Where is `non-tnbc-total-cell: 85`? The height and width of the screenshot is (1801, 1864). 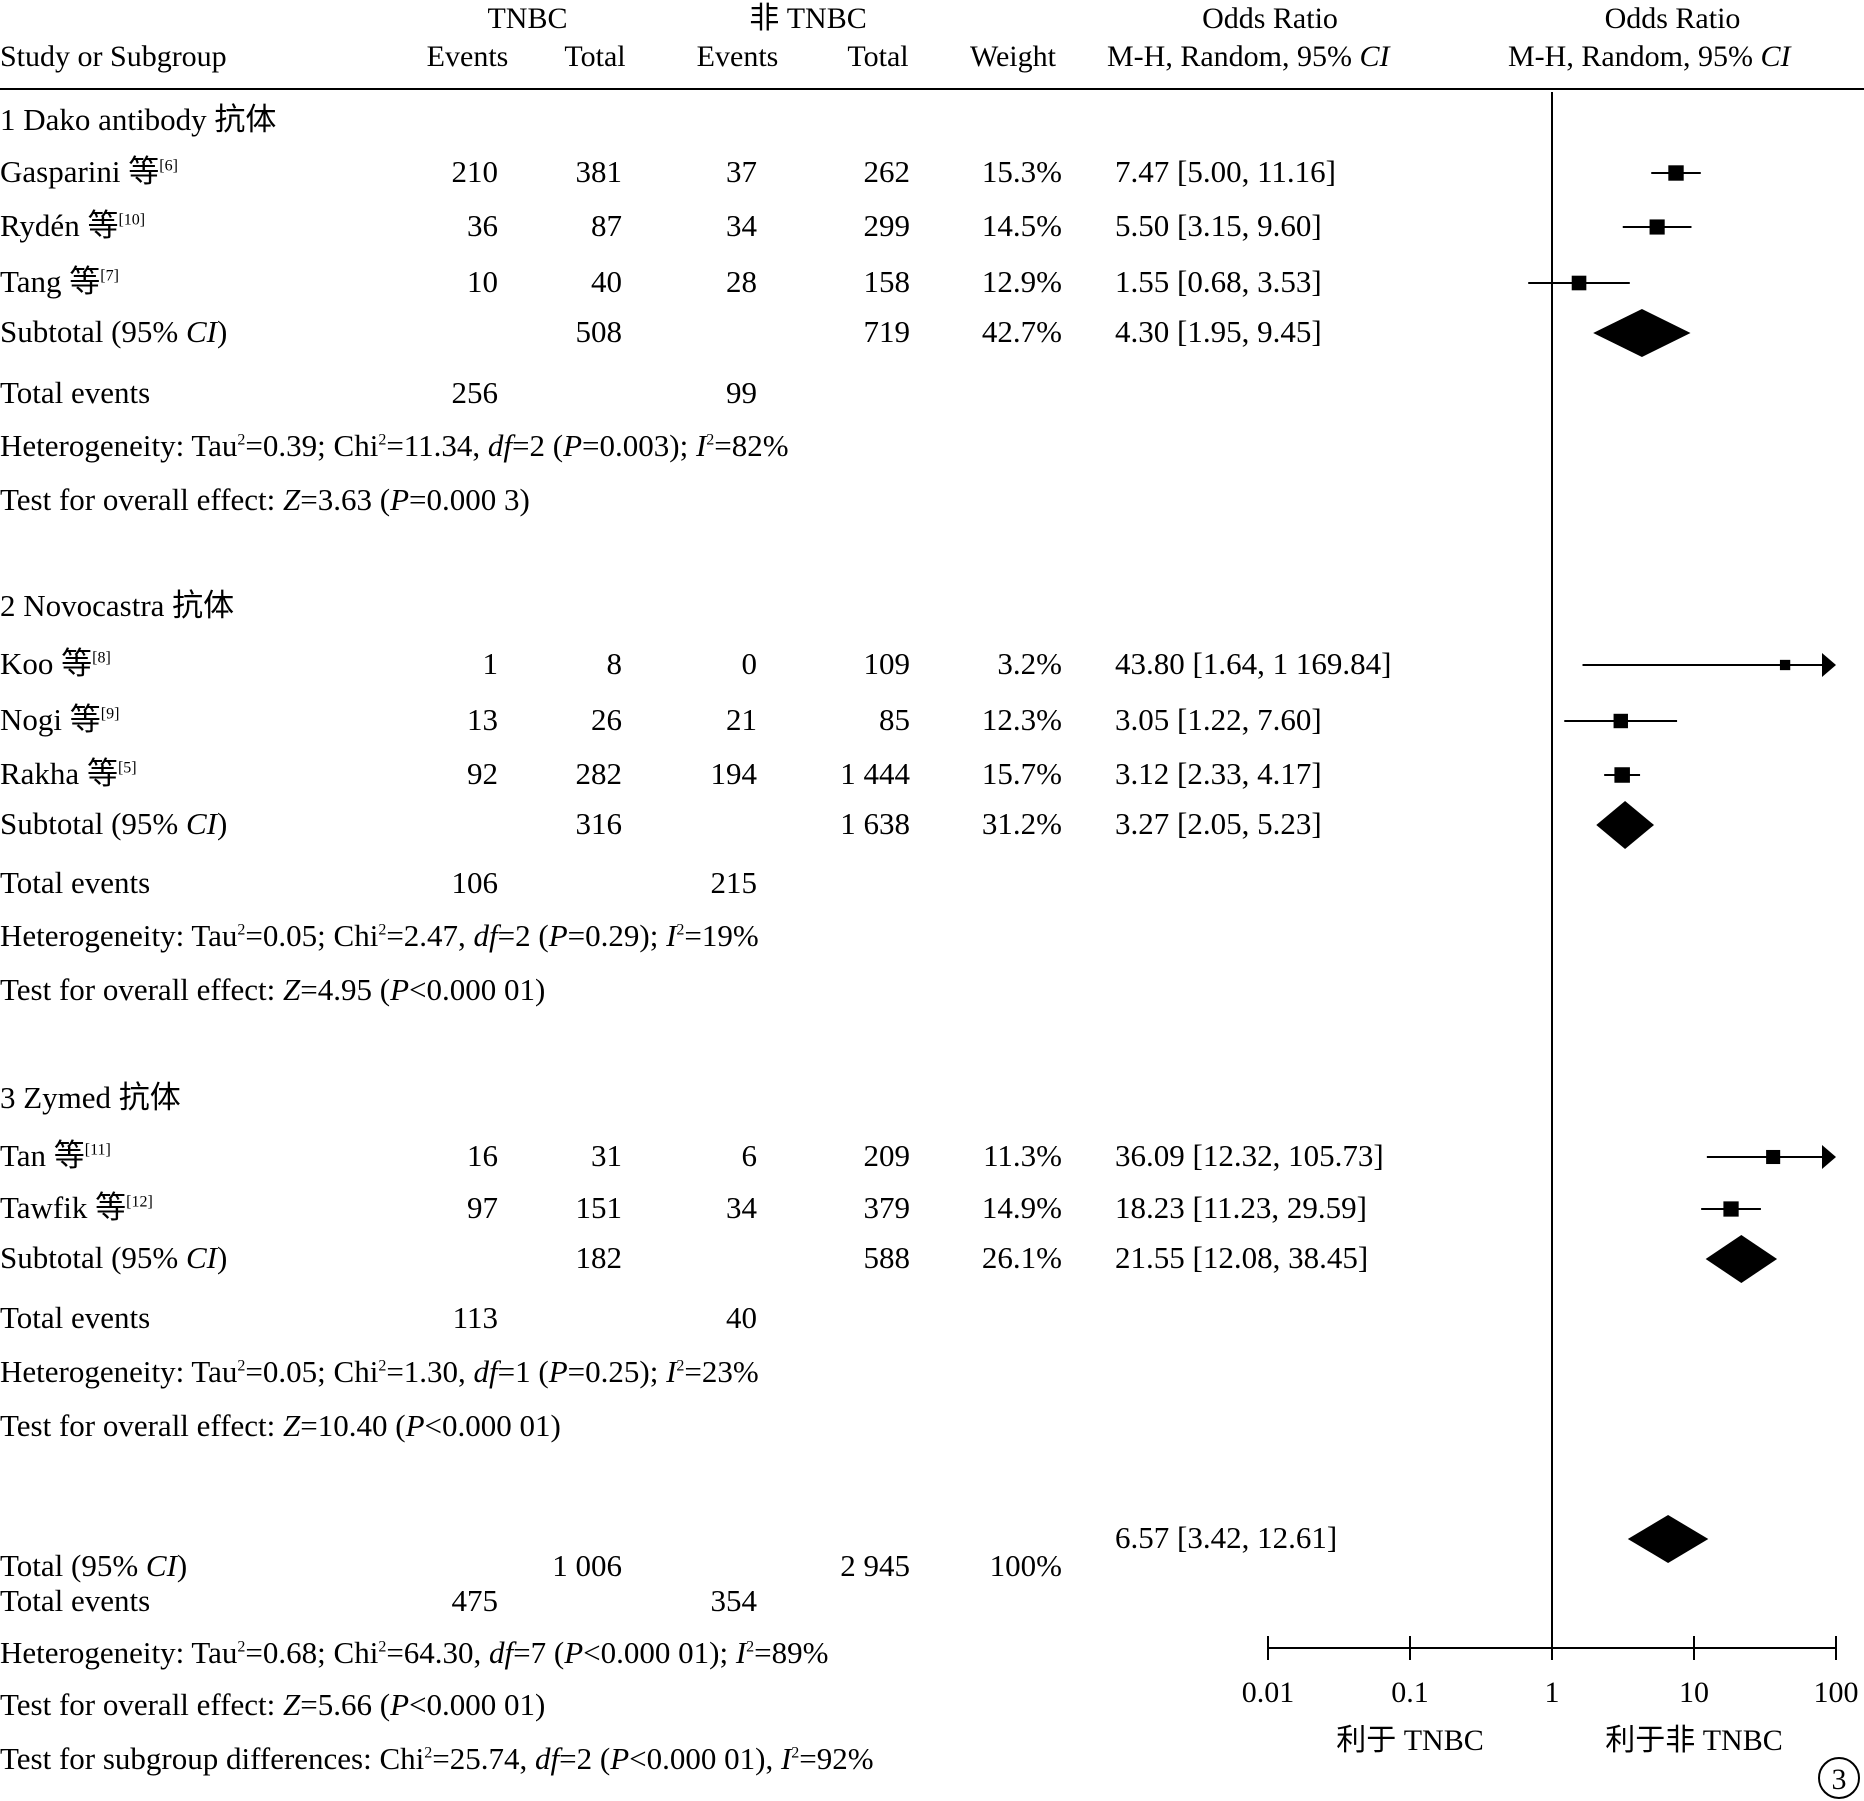
non-tnbc-total-cell: 85 is located at coordinates (894, 719).